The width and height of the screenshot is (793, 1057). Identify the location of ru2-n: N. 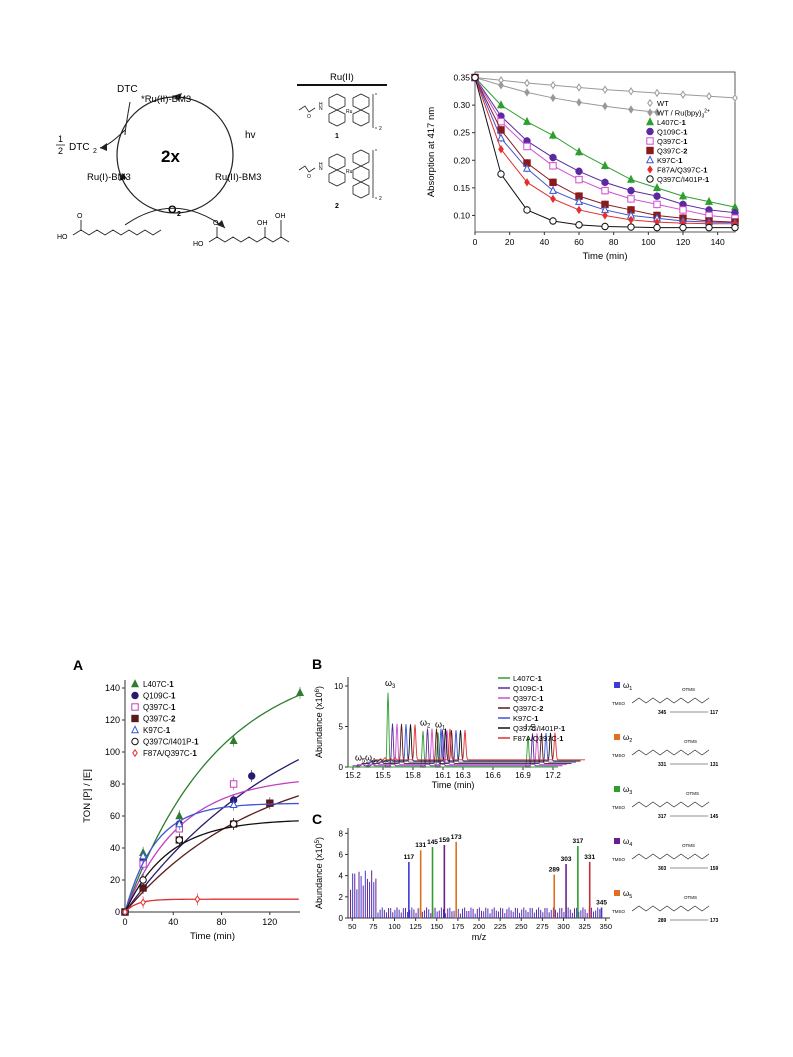
(321, 169).